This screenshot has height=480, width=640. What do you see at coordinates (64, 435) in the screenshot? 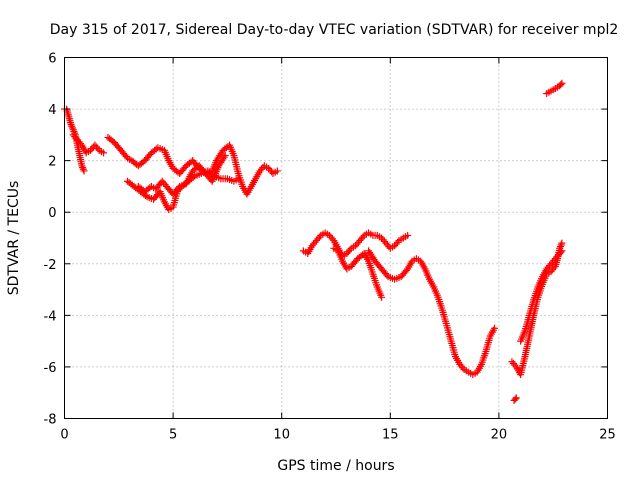
I see `x-tick-label: 0` at bounding box center [64, 435].